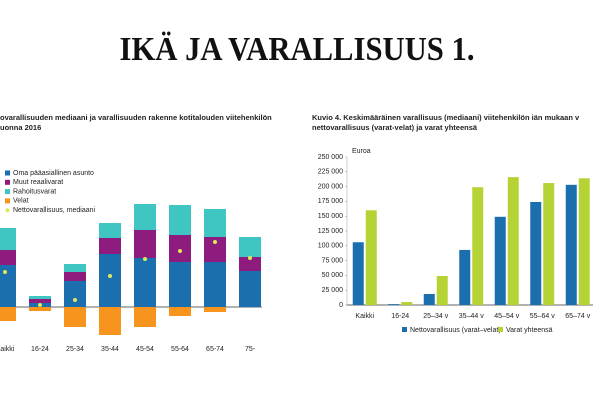  Describe the element at coordinates (330, 231) in the screenshot. I see `y-tick-label: 125 000` at that location.